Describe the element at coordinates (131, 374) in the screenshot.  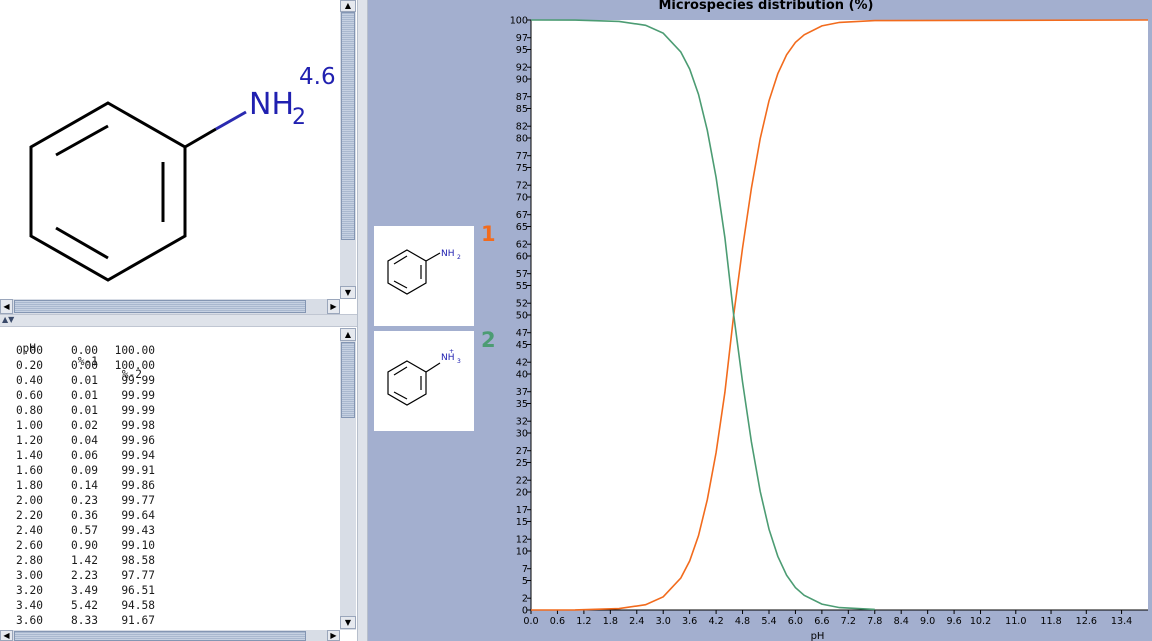
I see `column-header-species2: %-2` at that location.